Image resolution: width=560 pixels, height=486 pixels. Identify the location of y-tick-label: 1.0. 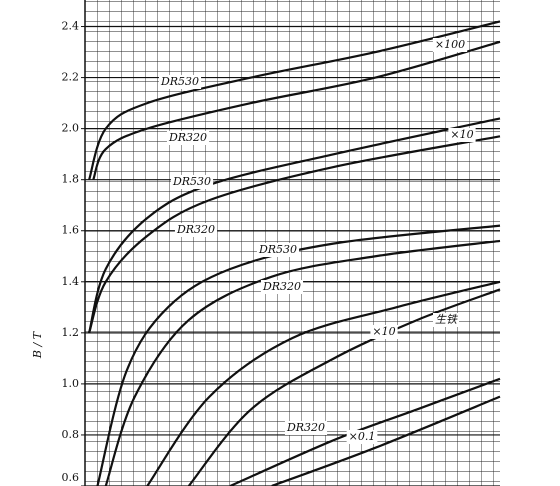
(71, 383).